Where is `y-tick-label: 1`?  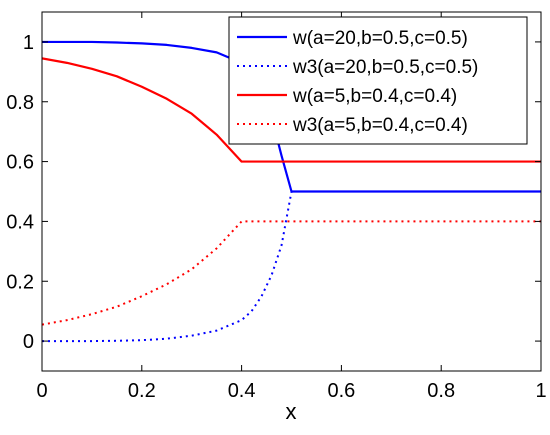
y-tick-label: 1 is located at coordinates (28, 43).